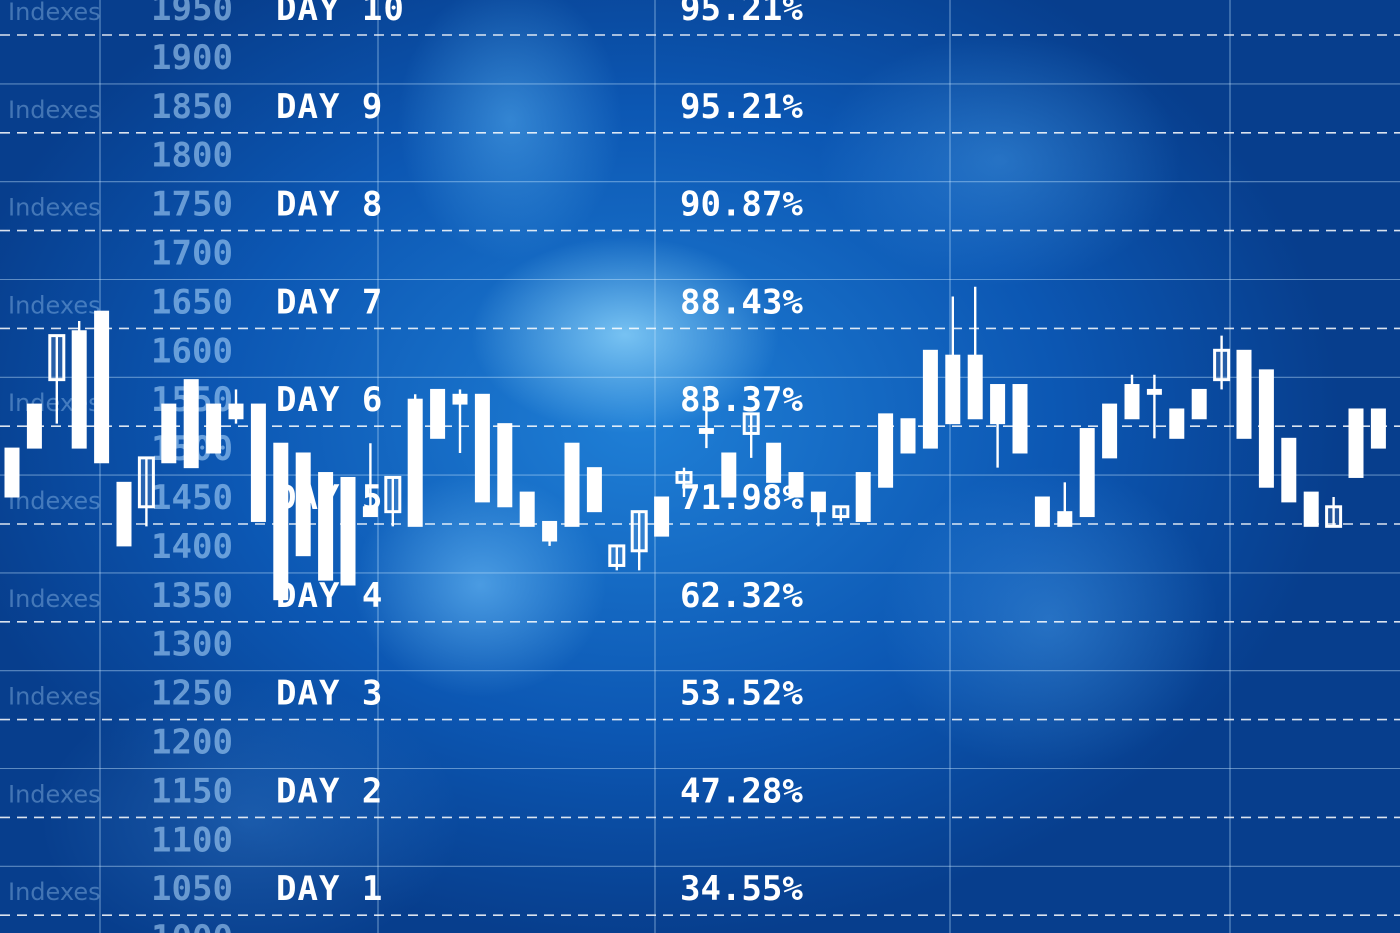 The image size is (1400, 933). I want to click on scale-tick-label: 1600, so click(192, 351).